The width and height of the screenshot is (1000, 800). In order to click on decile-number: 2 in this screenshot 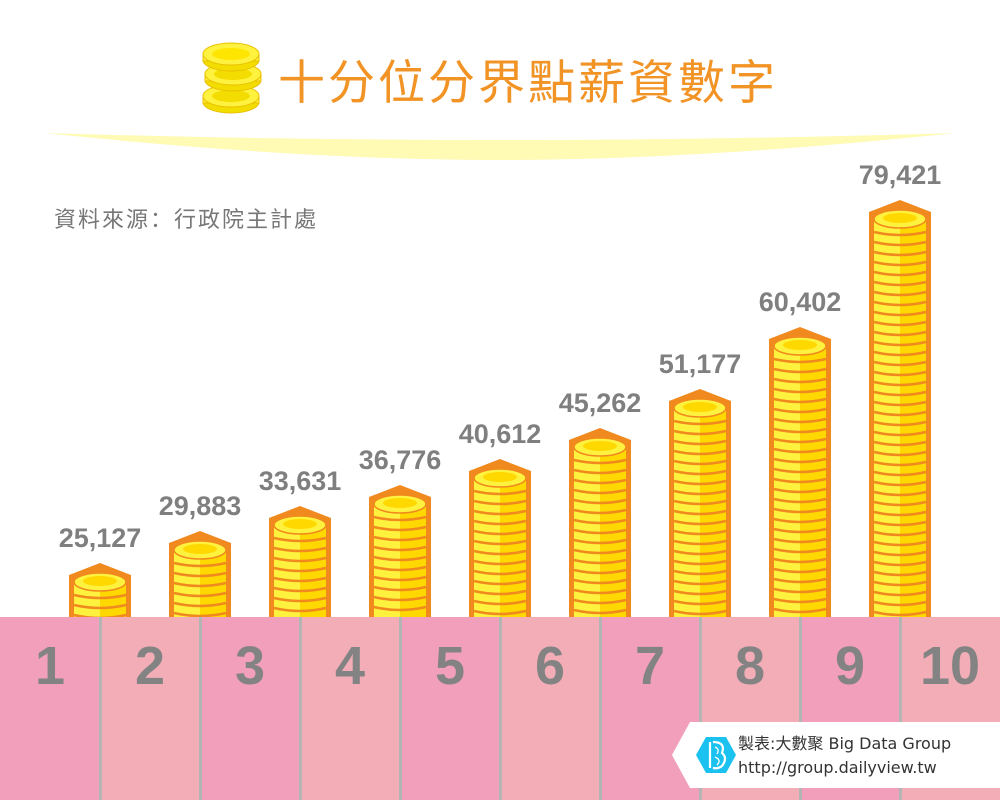, I will do `click(150, 666)`.